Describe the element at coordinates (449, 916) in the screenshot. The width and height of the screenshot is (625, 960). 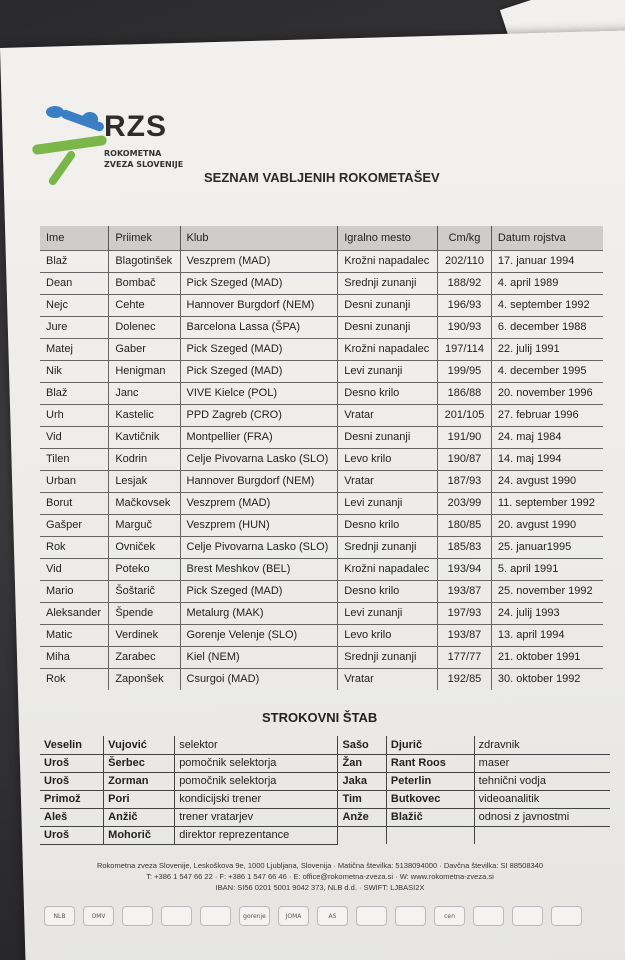
I see `sponsor-logo: cen` at that location.